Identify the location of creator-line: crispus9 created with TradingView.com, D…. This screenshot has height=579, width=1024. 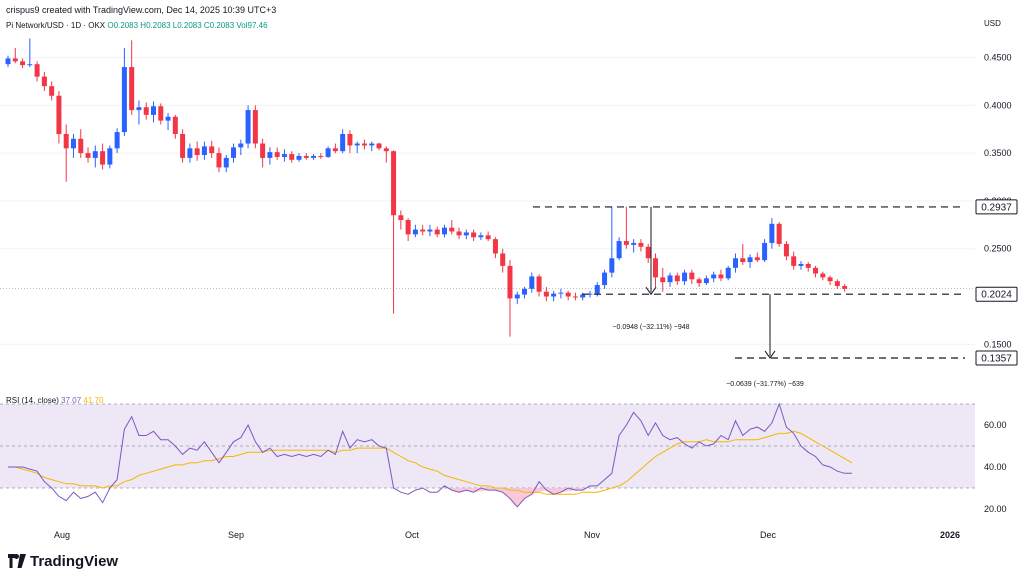
(141, 10).